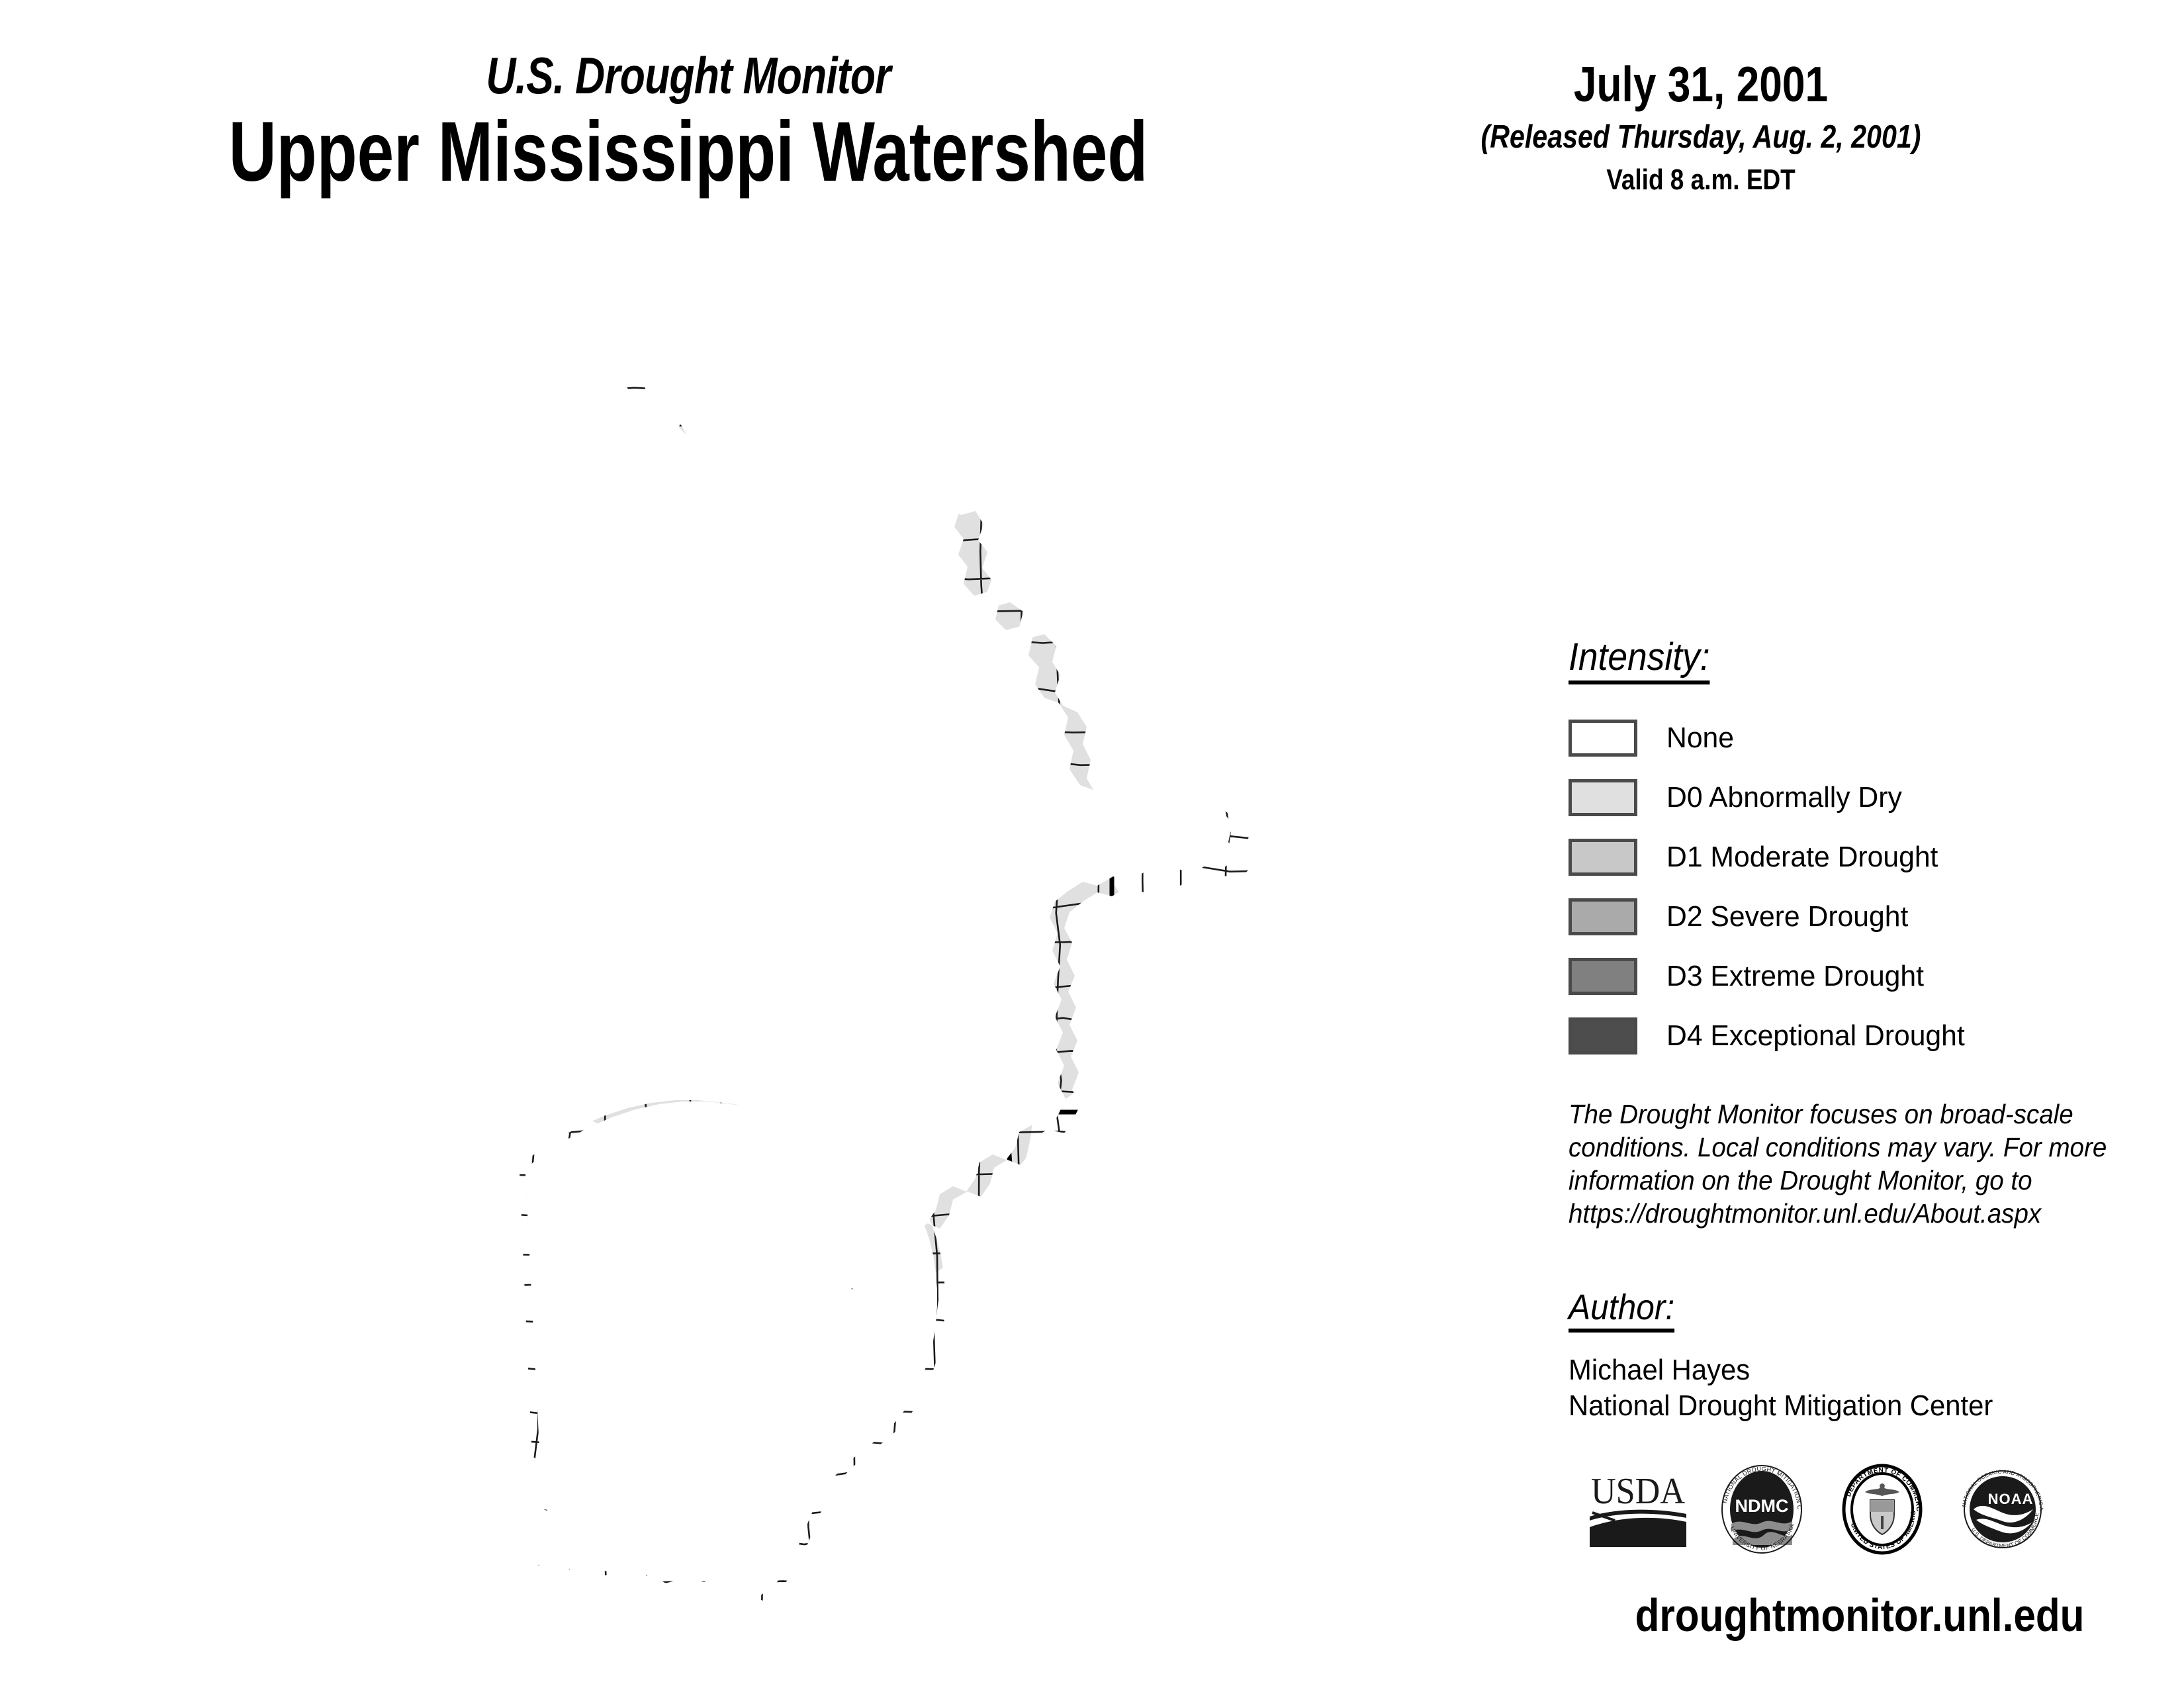 The width and height of the screenshot is (2184, 1688). Describe the element at coordinates (1866, 738) in the screenshot. I see `legend-item-none: None` at that location.